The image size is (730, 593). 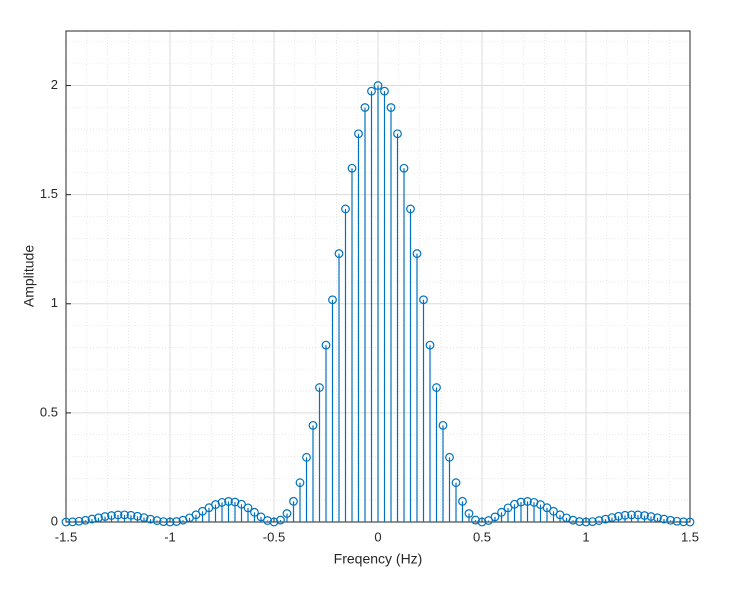 What do you see at coordinates (170, 536) in the screenshot?
I see `x-tick-label: -1` at bounding box center [170, 536].